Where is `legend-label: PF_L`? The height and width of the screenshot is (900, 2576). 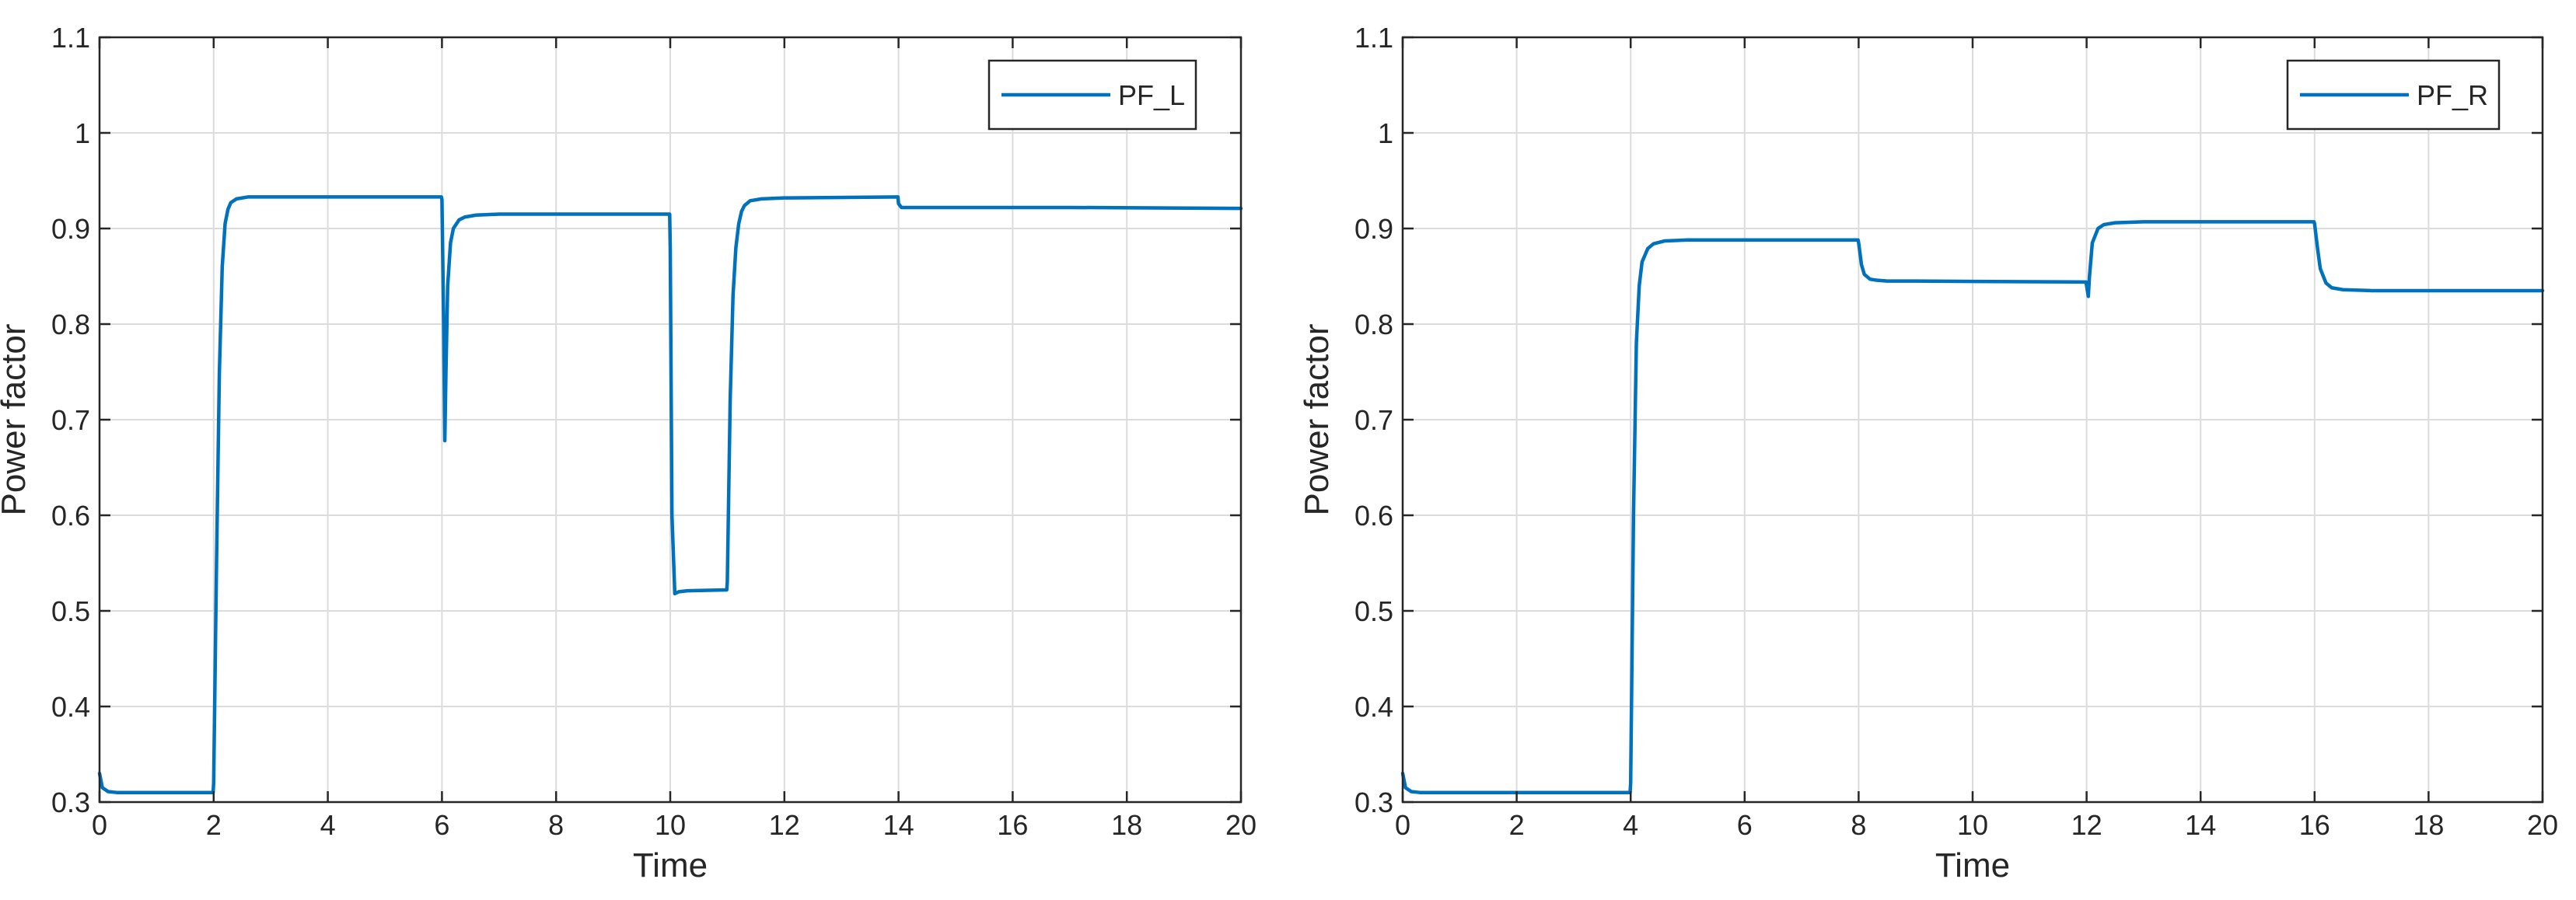
legend-label: PF_L is located at coordinates (1151, 95).